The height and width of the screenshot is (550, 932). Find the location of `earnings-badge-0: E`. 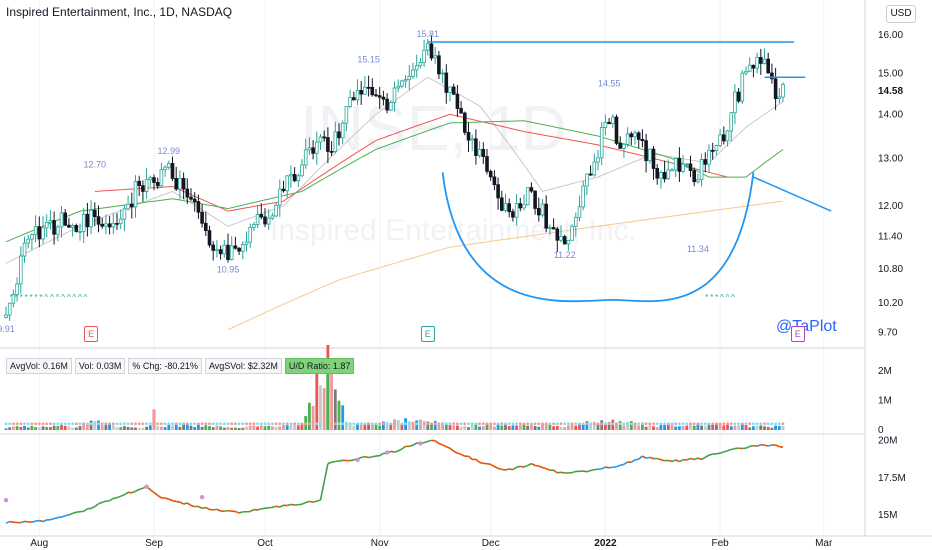

earnings-badge-0: E is located at coordinates (91, 334).